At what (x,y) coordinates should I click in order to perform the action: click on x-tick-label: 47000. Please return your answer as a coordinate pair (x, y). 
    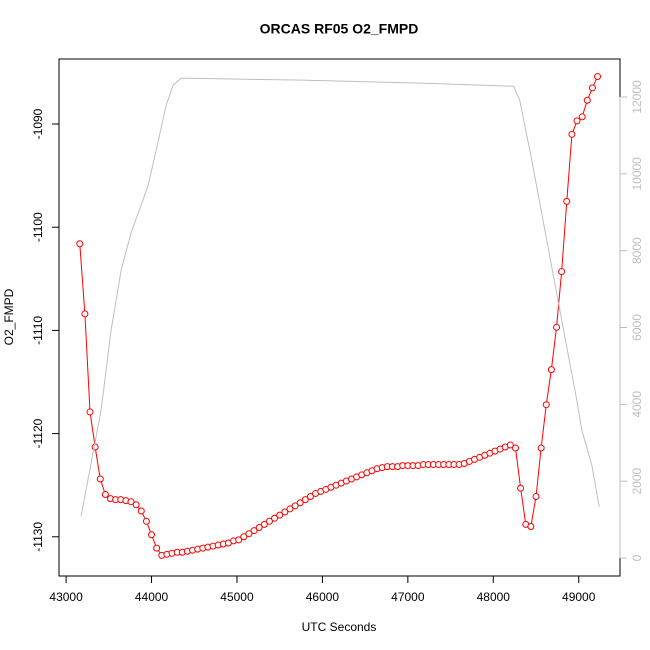
    Looking at the image, I should click on (408, 597).